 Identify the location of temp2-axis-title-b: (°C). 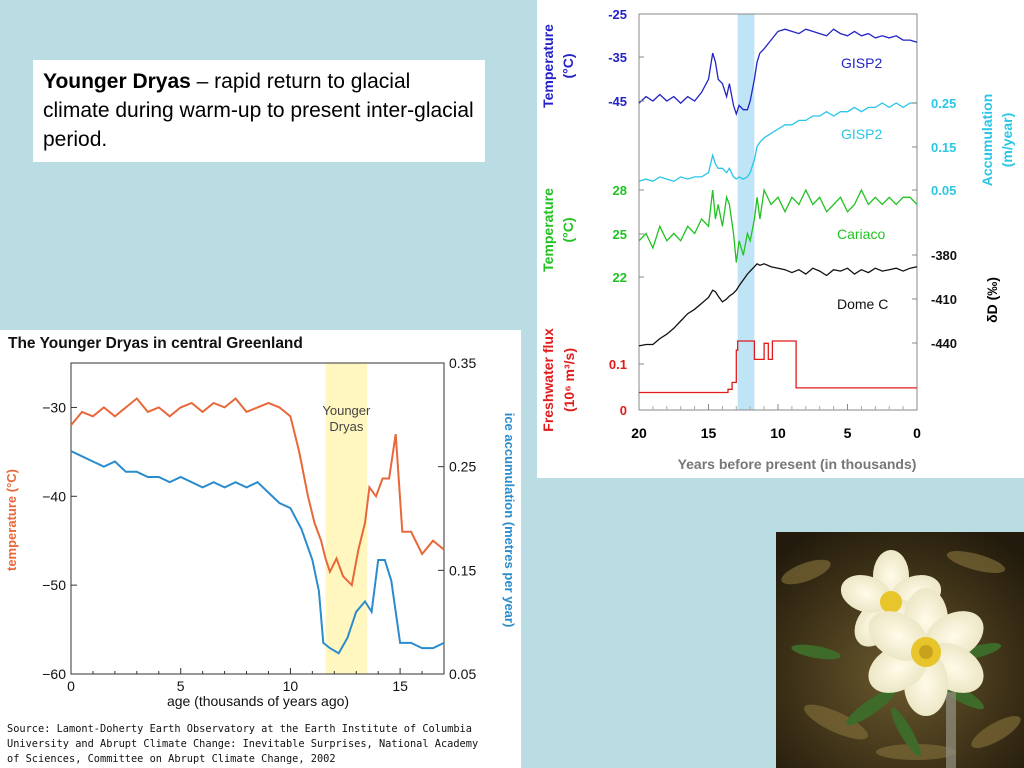
(568, 229).